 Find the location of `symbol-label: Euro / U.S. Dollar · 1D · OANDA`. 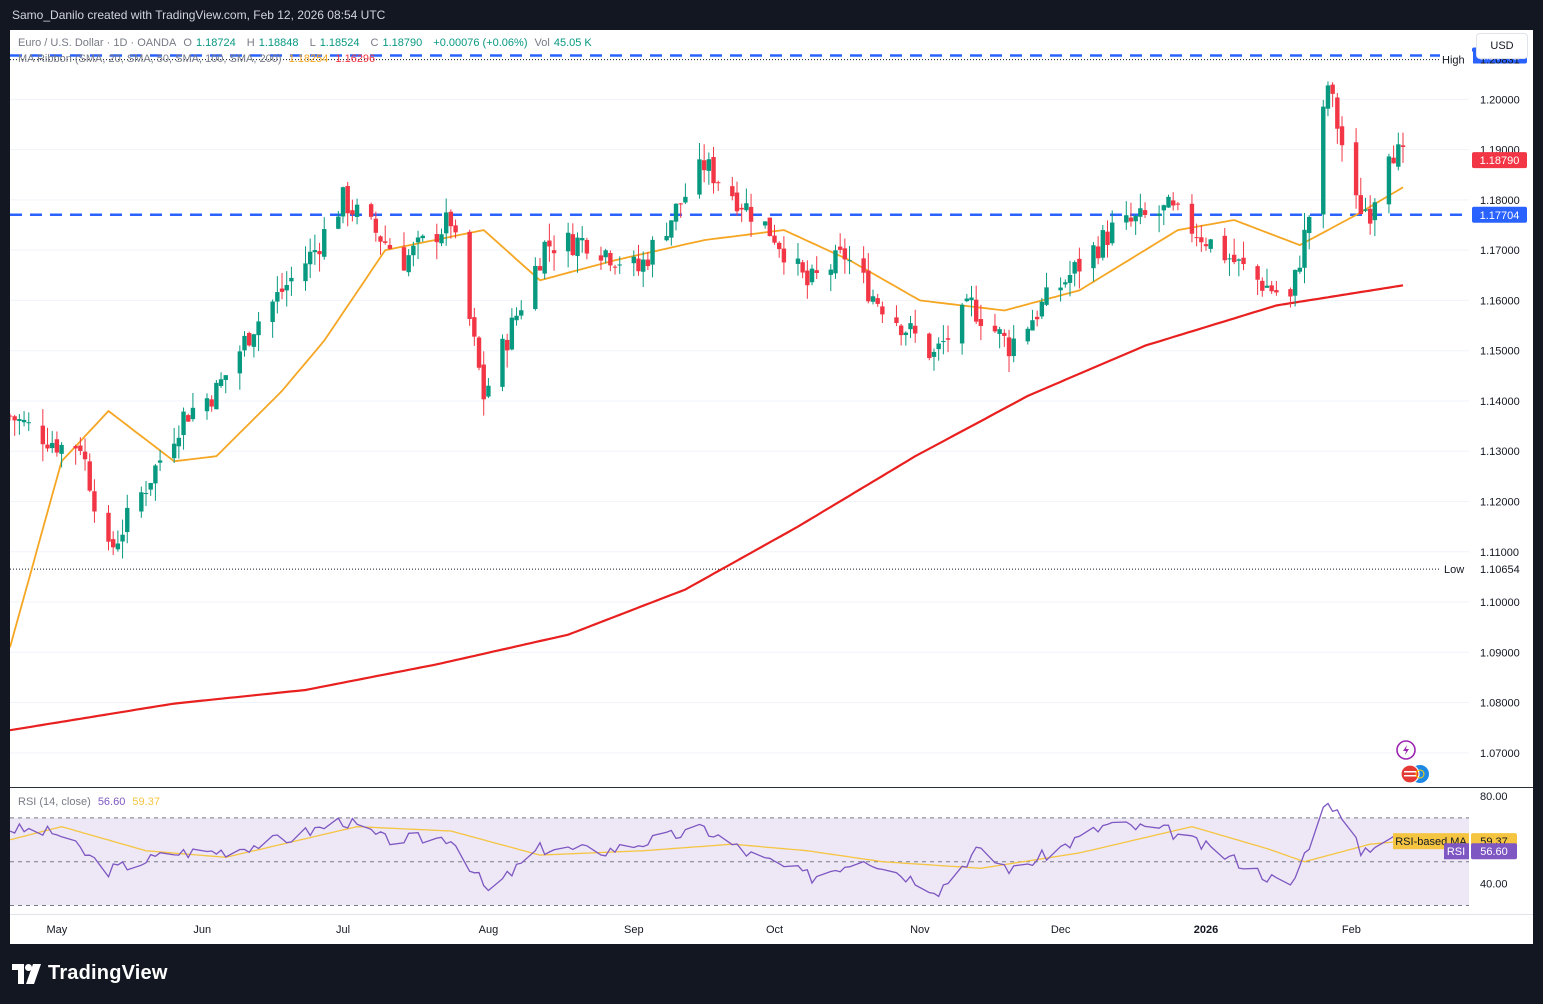

symbol-label: Euro / U.S. Dollar · 1D · OANDA is located at coordinates (97, 43).